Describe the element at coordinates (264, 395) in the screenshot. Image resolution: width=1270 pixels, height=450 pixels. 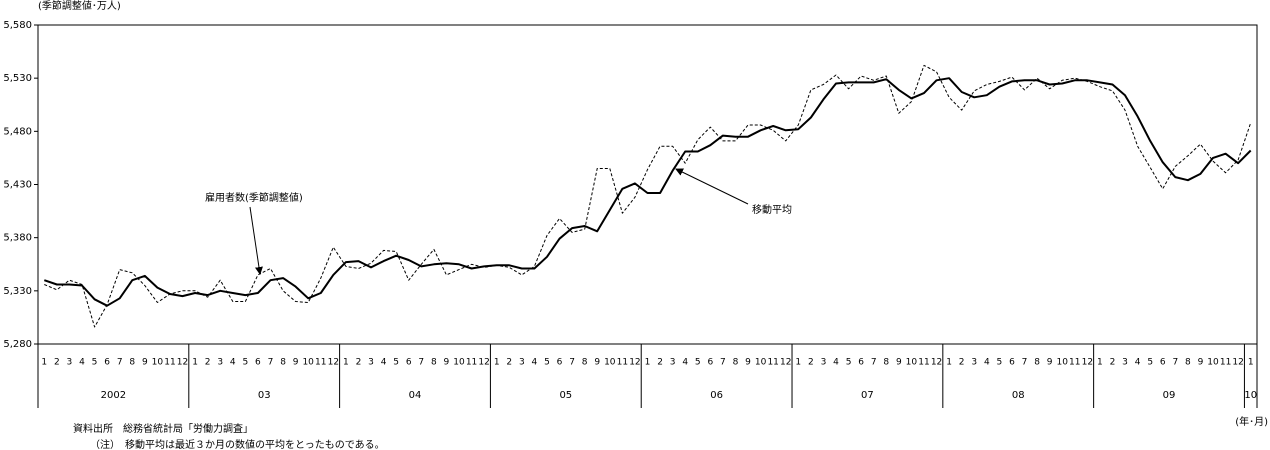
I see `group-label: 03` at that location.